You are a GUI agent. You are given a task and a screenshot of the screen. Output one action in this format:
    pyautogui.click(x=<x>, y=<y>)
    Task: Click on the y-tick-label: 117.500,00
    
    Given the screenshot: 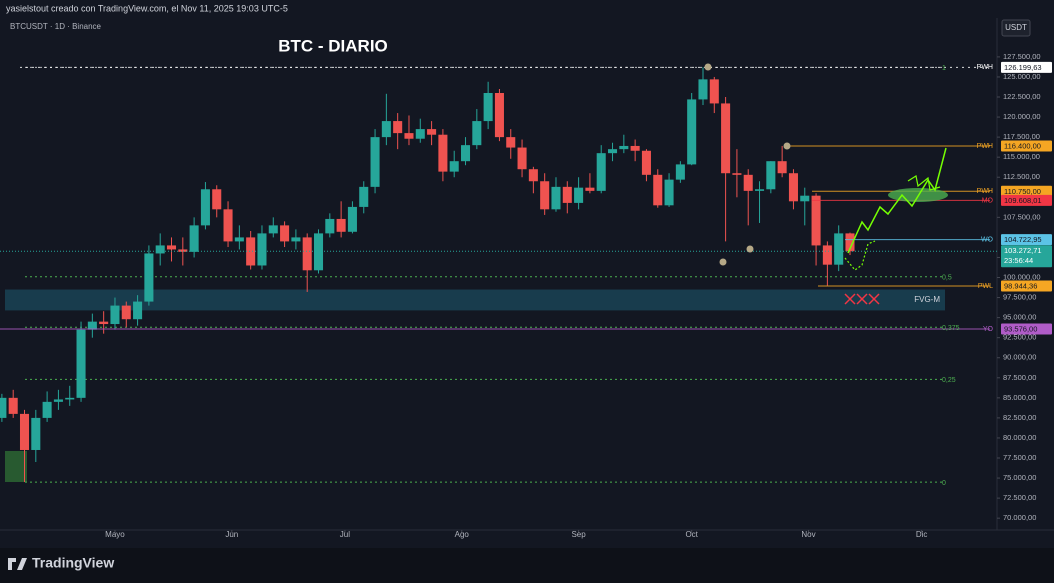 What is the action you would take?
    pyautogui.click(x=1021, y=136)
    